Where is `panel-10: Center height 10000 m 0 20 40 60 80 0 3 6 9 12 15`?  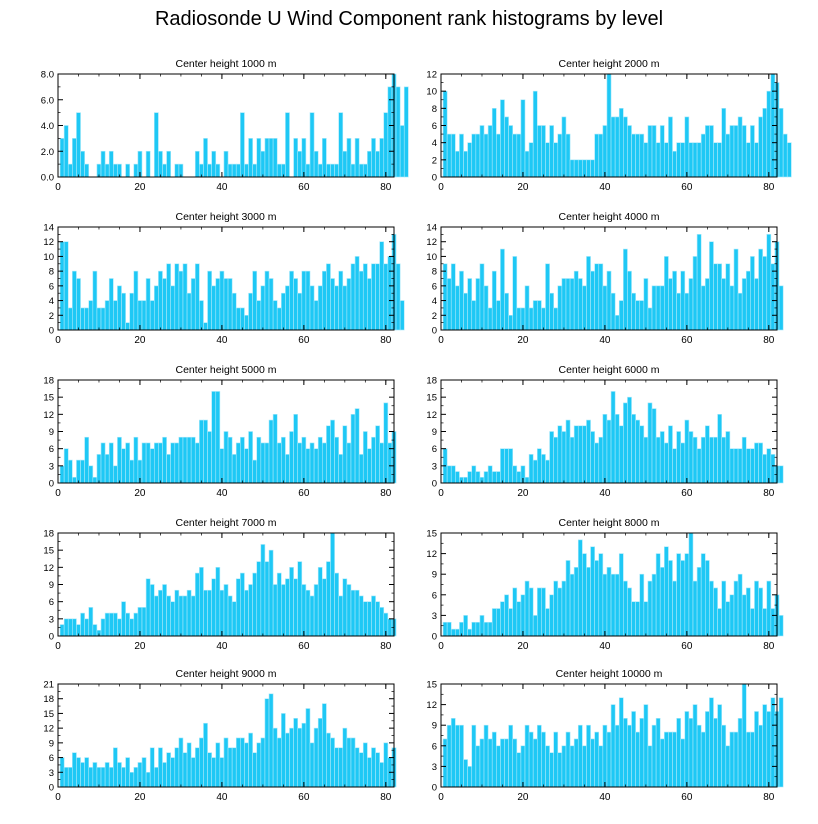 panel-10: Center height 10000 m 0 20 40 60 80 0 3 6 9 12 15 is located at coordinates (605, 735).